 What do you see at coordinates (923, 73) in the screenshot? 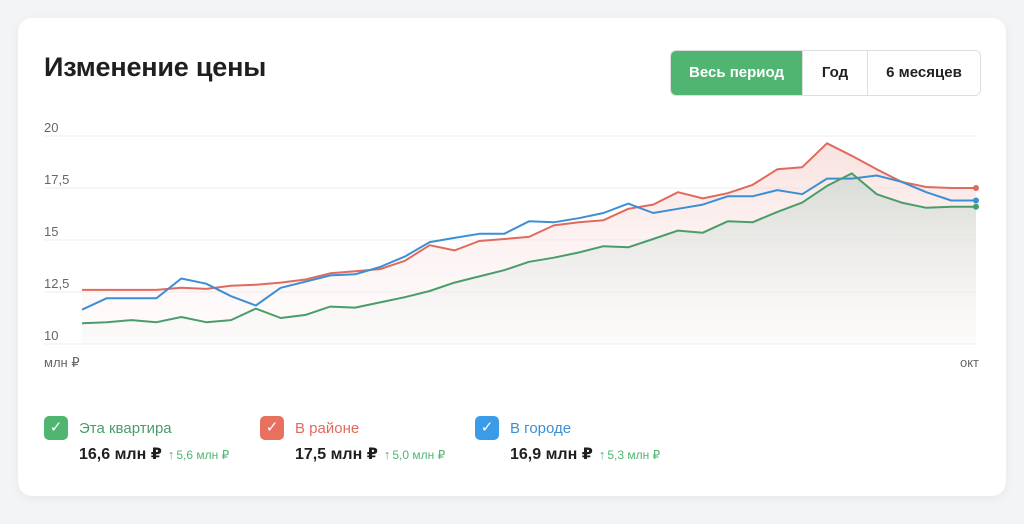
I see `tab-6-months: 6 месяцев` at bounding box center [923, 73].